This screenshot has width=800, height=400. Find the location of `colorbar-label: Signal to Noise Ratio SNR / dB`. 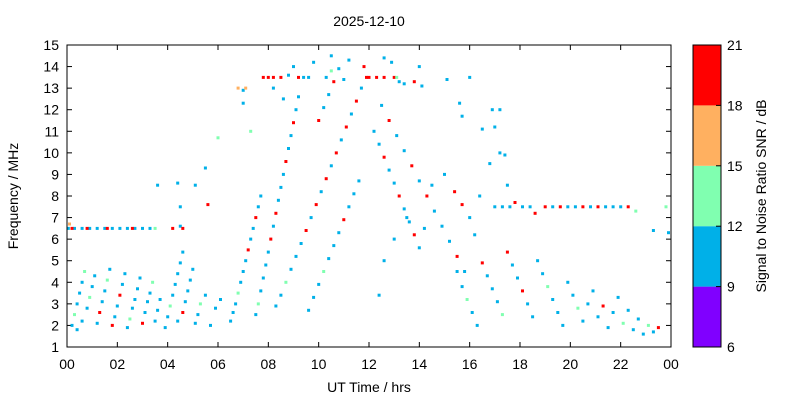

colorbar-label: Signal to Noise Ratio SNR / dB is located at coordinates (761, 196).